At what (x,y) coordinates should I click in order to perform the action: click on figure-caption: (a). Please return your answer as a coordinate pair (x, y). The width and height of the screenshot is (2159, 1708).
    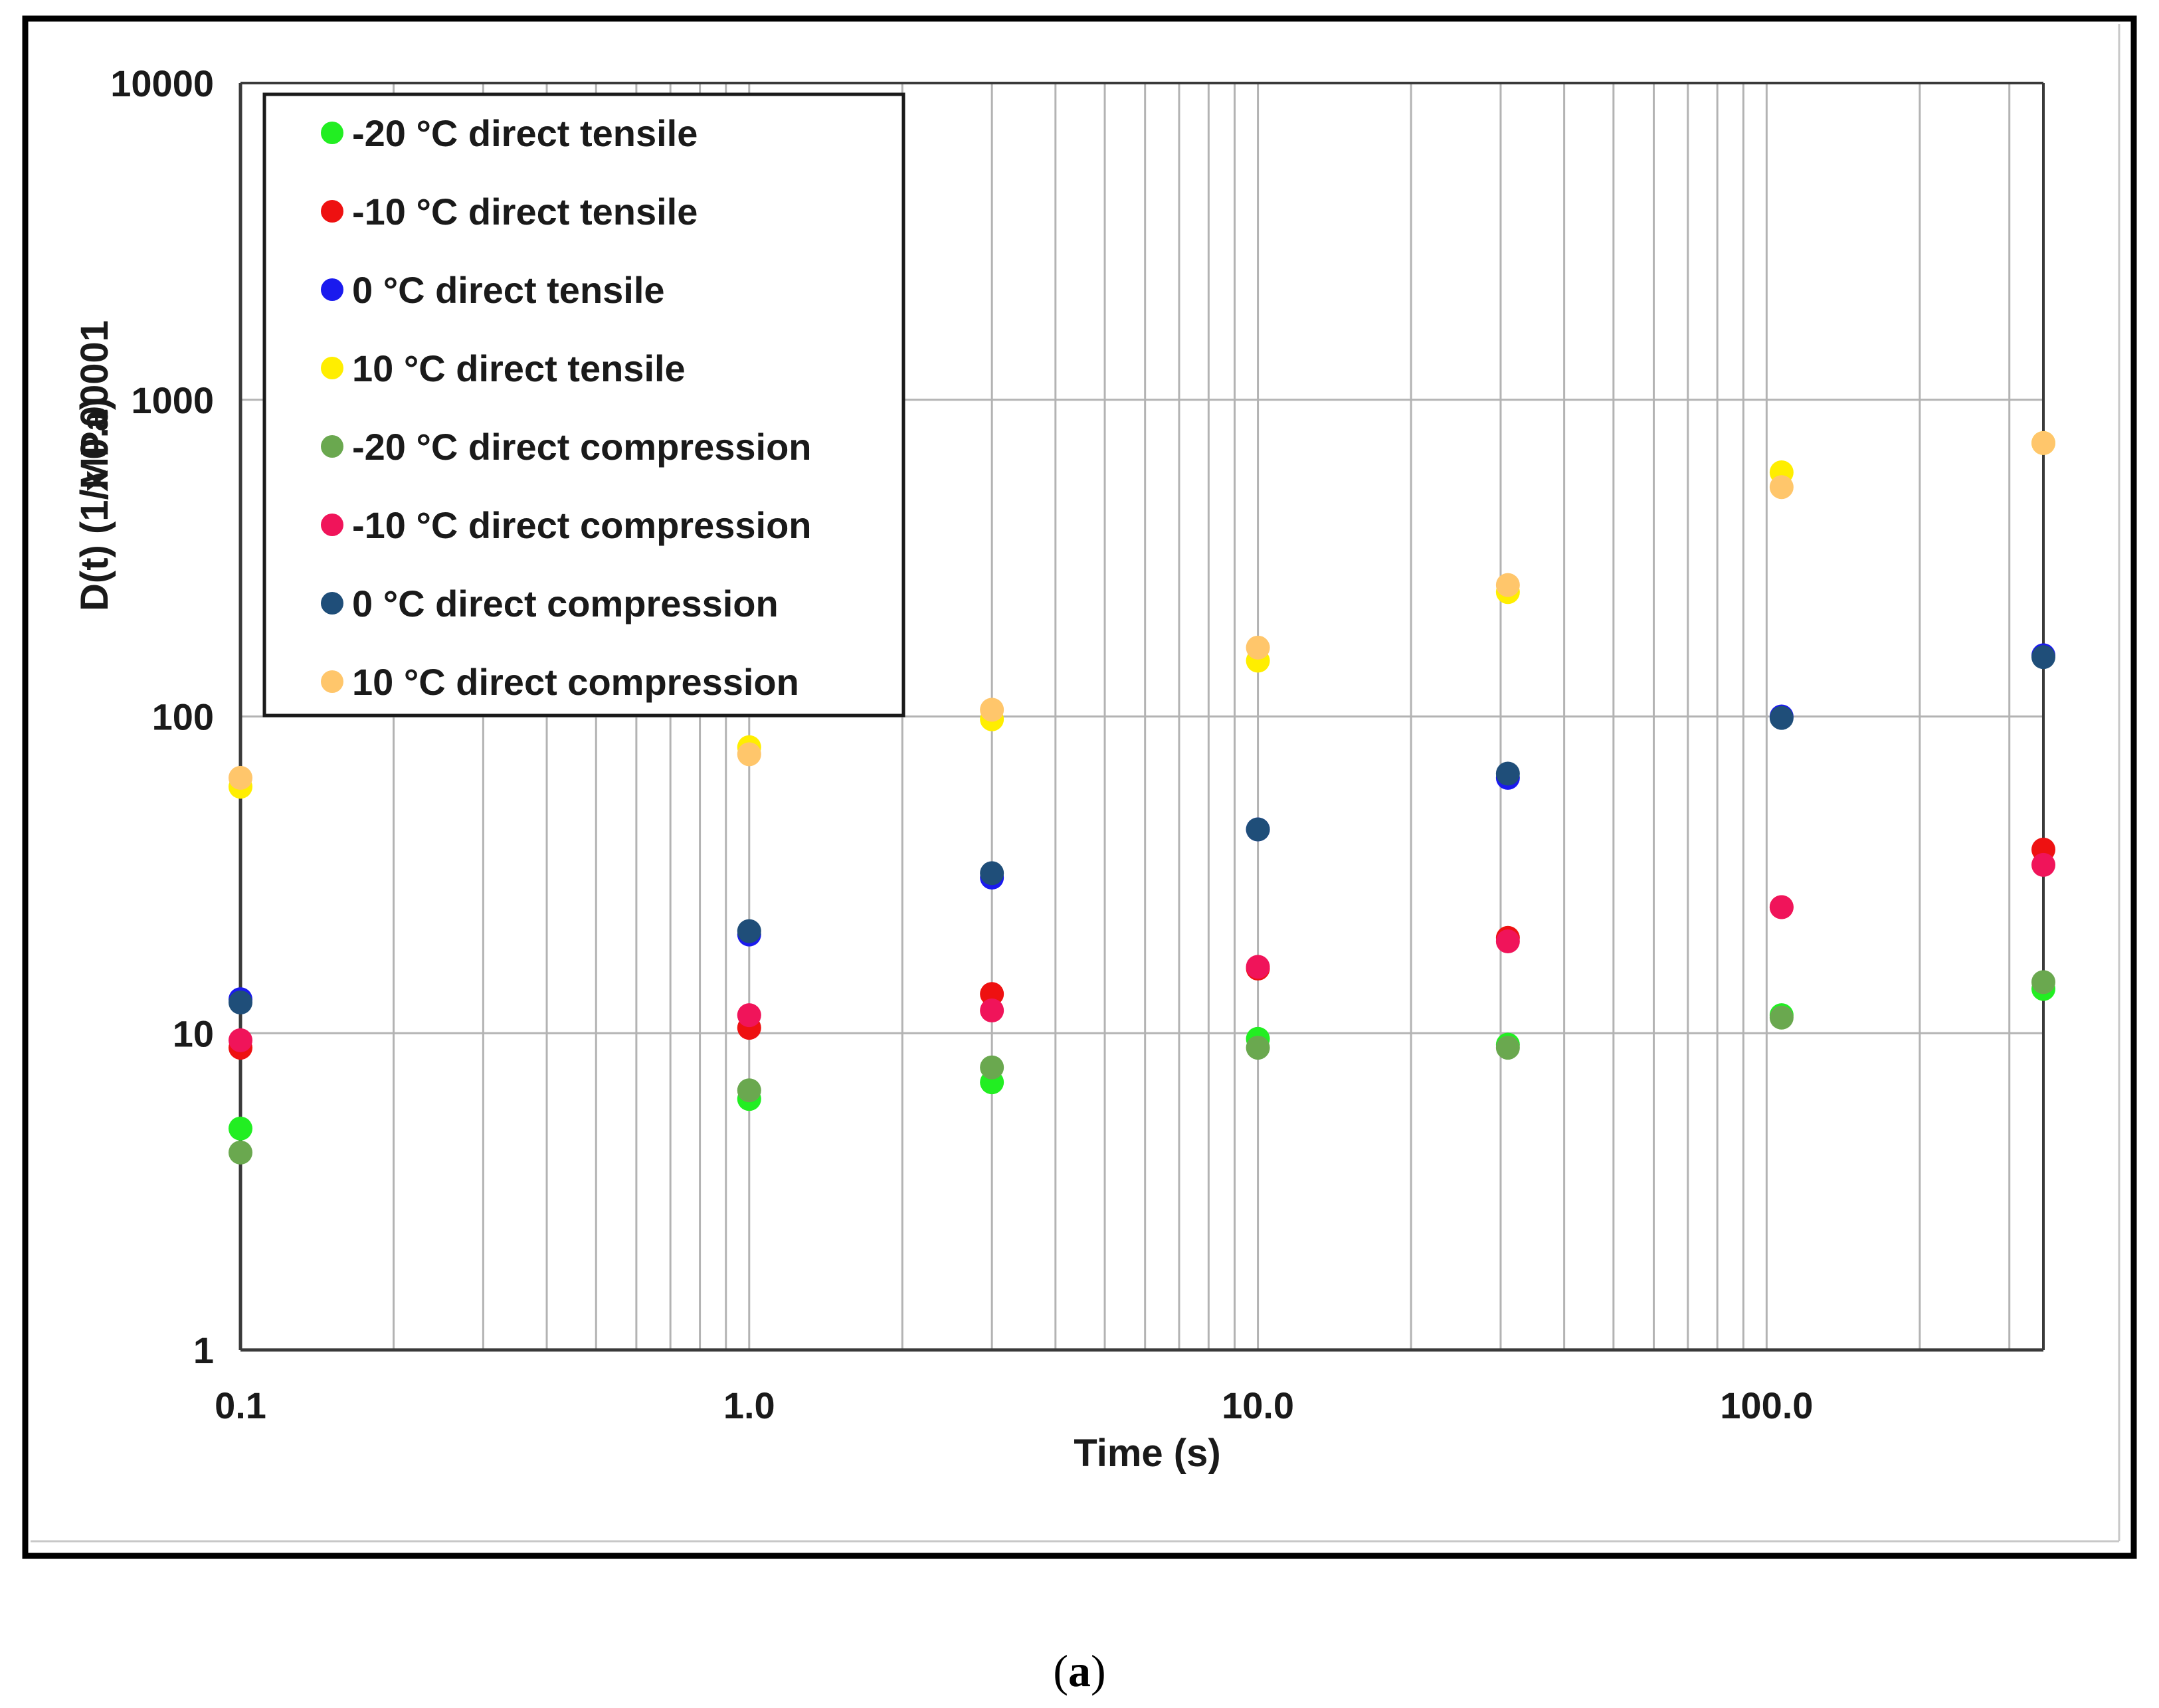
    Looking at the image, I should click on (1079, 1671).